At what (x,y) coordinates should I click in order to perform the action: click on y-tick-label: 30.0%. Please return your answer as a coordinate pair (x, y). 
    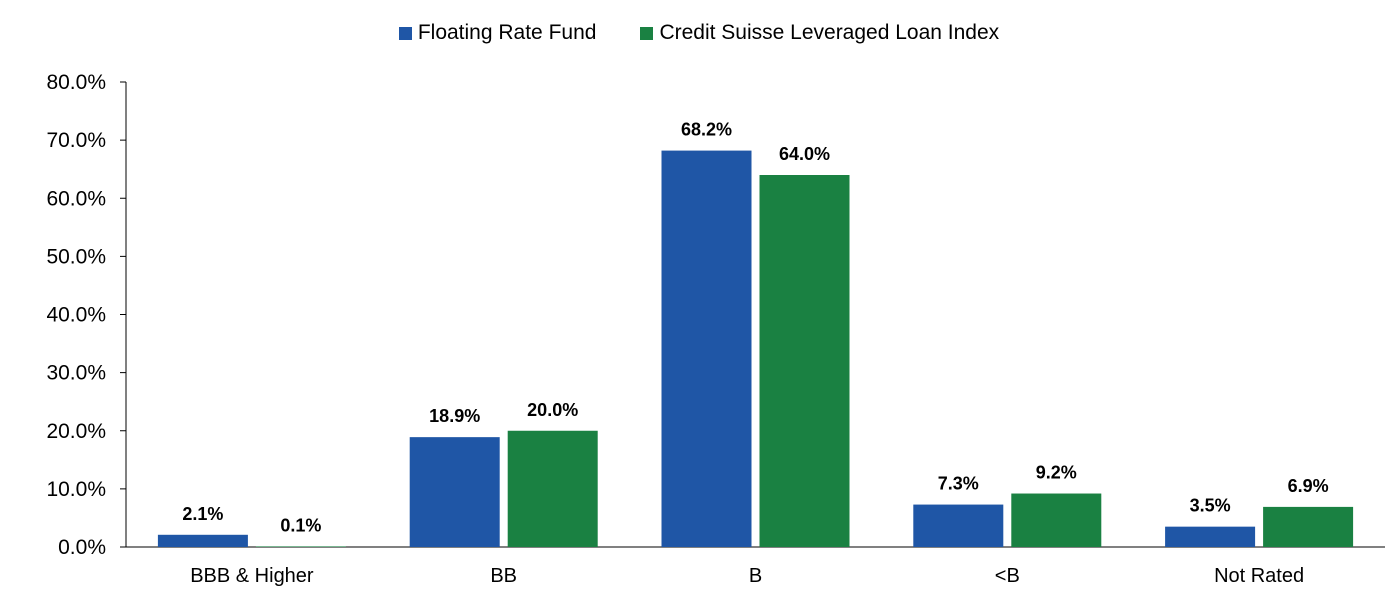
    Looking at the image, I should click on (76, 373).